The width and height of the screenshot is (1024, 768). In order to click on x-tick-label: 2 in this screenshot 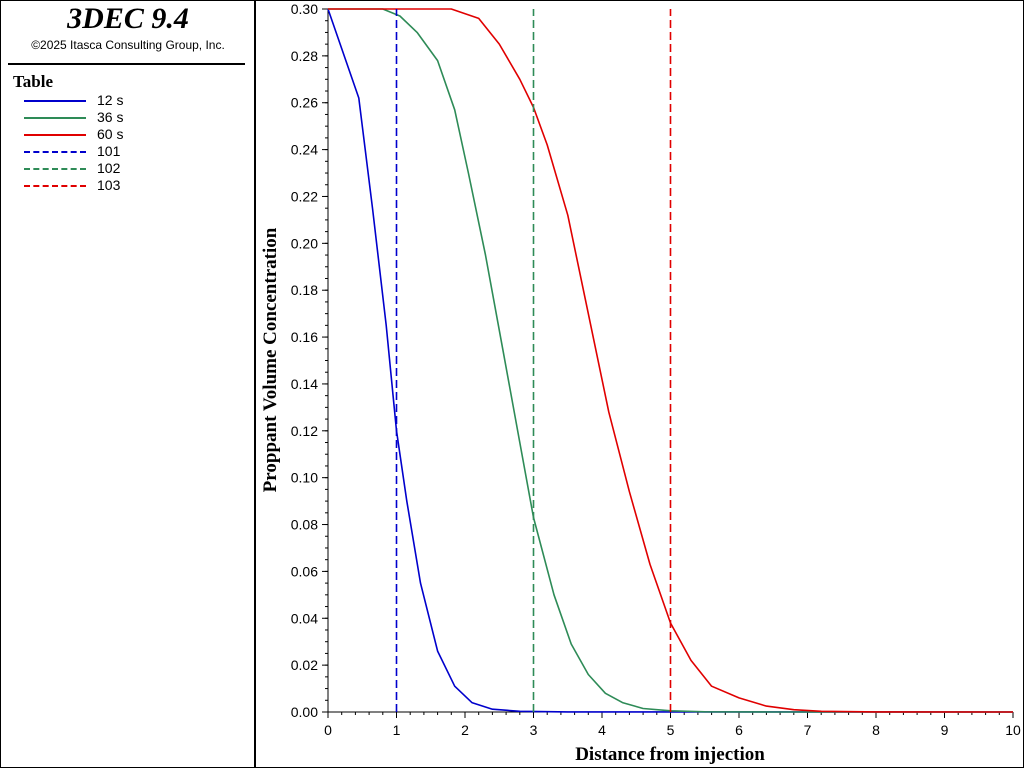, I will do `click(465, 730)`.